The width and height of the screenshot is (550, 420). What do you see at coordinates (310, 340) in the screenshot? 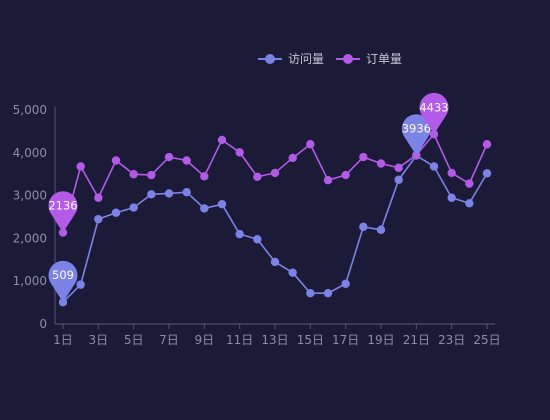
I see `x-tick-label: 15日` at bounding box center [310, 340].